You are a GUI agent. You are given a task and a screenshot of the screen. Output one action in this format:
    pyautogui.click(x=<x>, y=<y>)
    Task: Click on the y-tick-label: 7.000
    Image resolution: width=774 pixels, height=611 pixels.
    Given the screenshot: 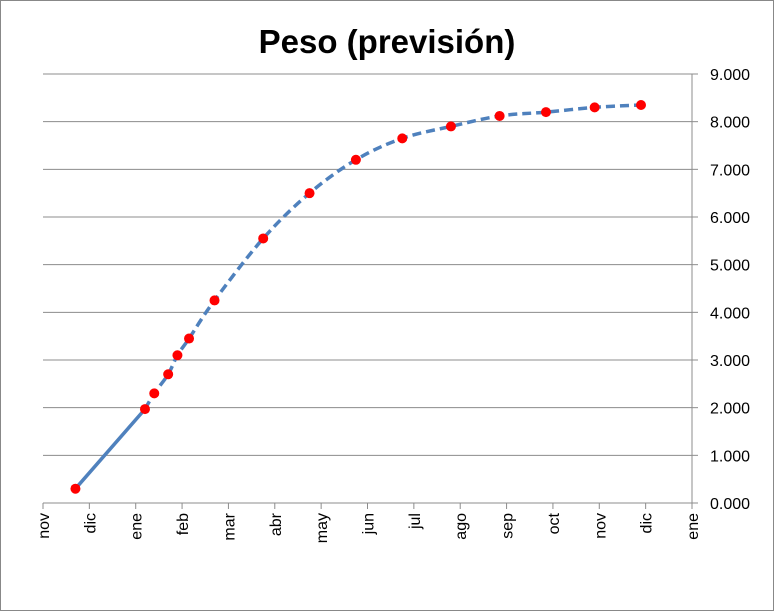 What is the action you would take?
    pyautogui.click(x=730, y=170)
    